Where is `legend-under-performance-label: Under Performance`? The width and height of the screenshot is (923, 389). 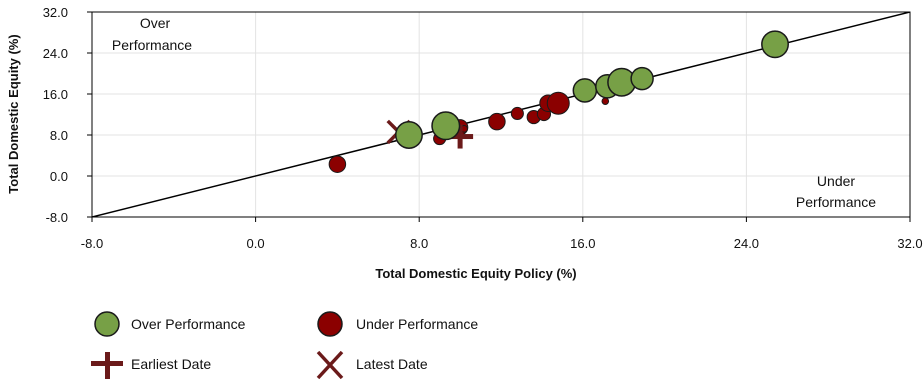 legend-under-performance-label: Under Performance is located at coordinates (417, 324).